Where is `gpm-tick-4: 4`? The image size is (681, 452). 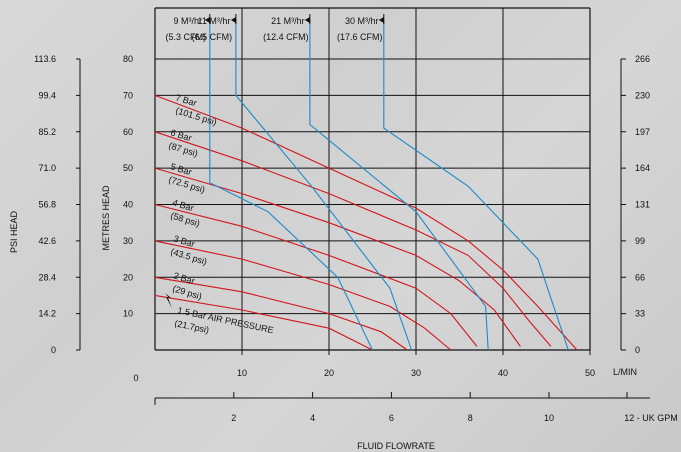
gpm-tick-4: 4 is located at coordinates (312, 418).